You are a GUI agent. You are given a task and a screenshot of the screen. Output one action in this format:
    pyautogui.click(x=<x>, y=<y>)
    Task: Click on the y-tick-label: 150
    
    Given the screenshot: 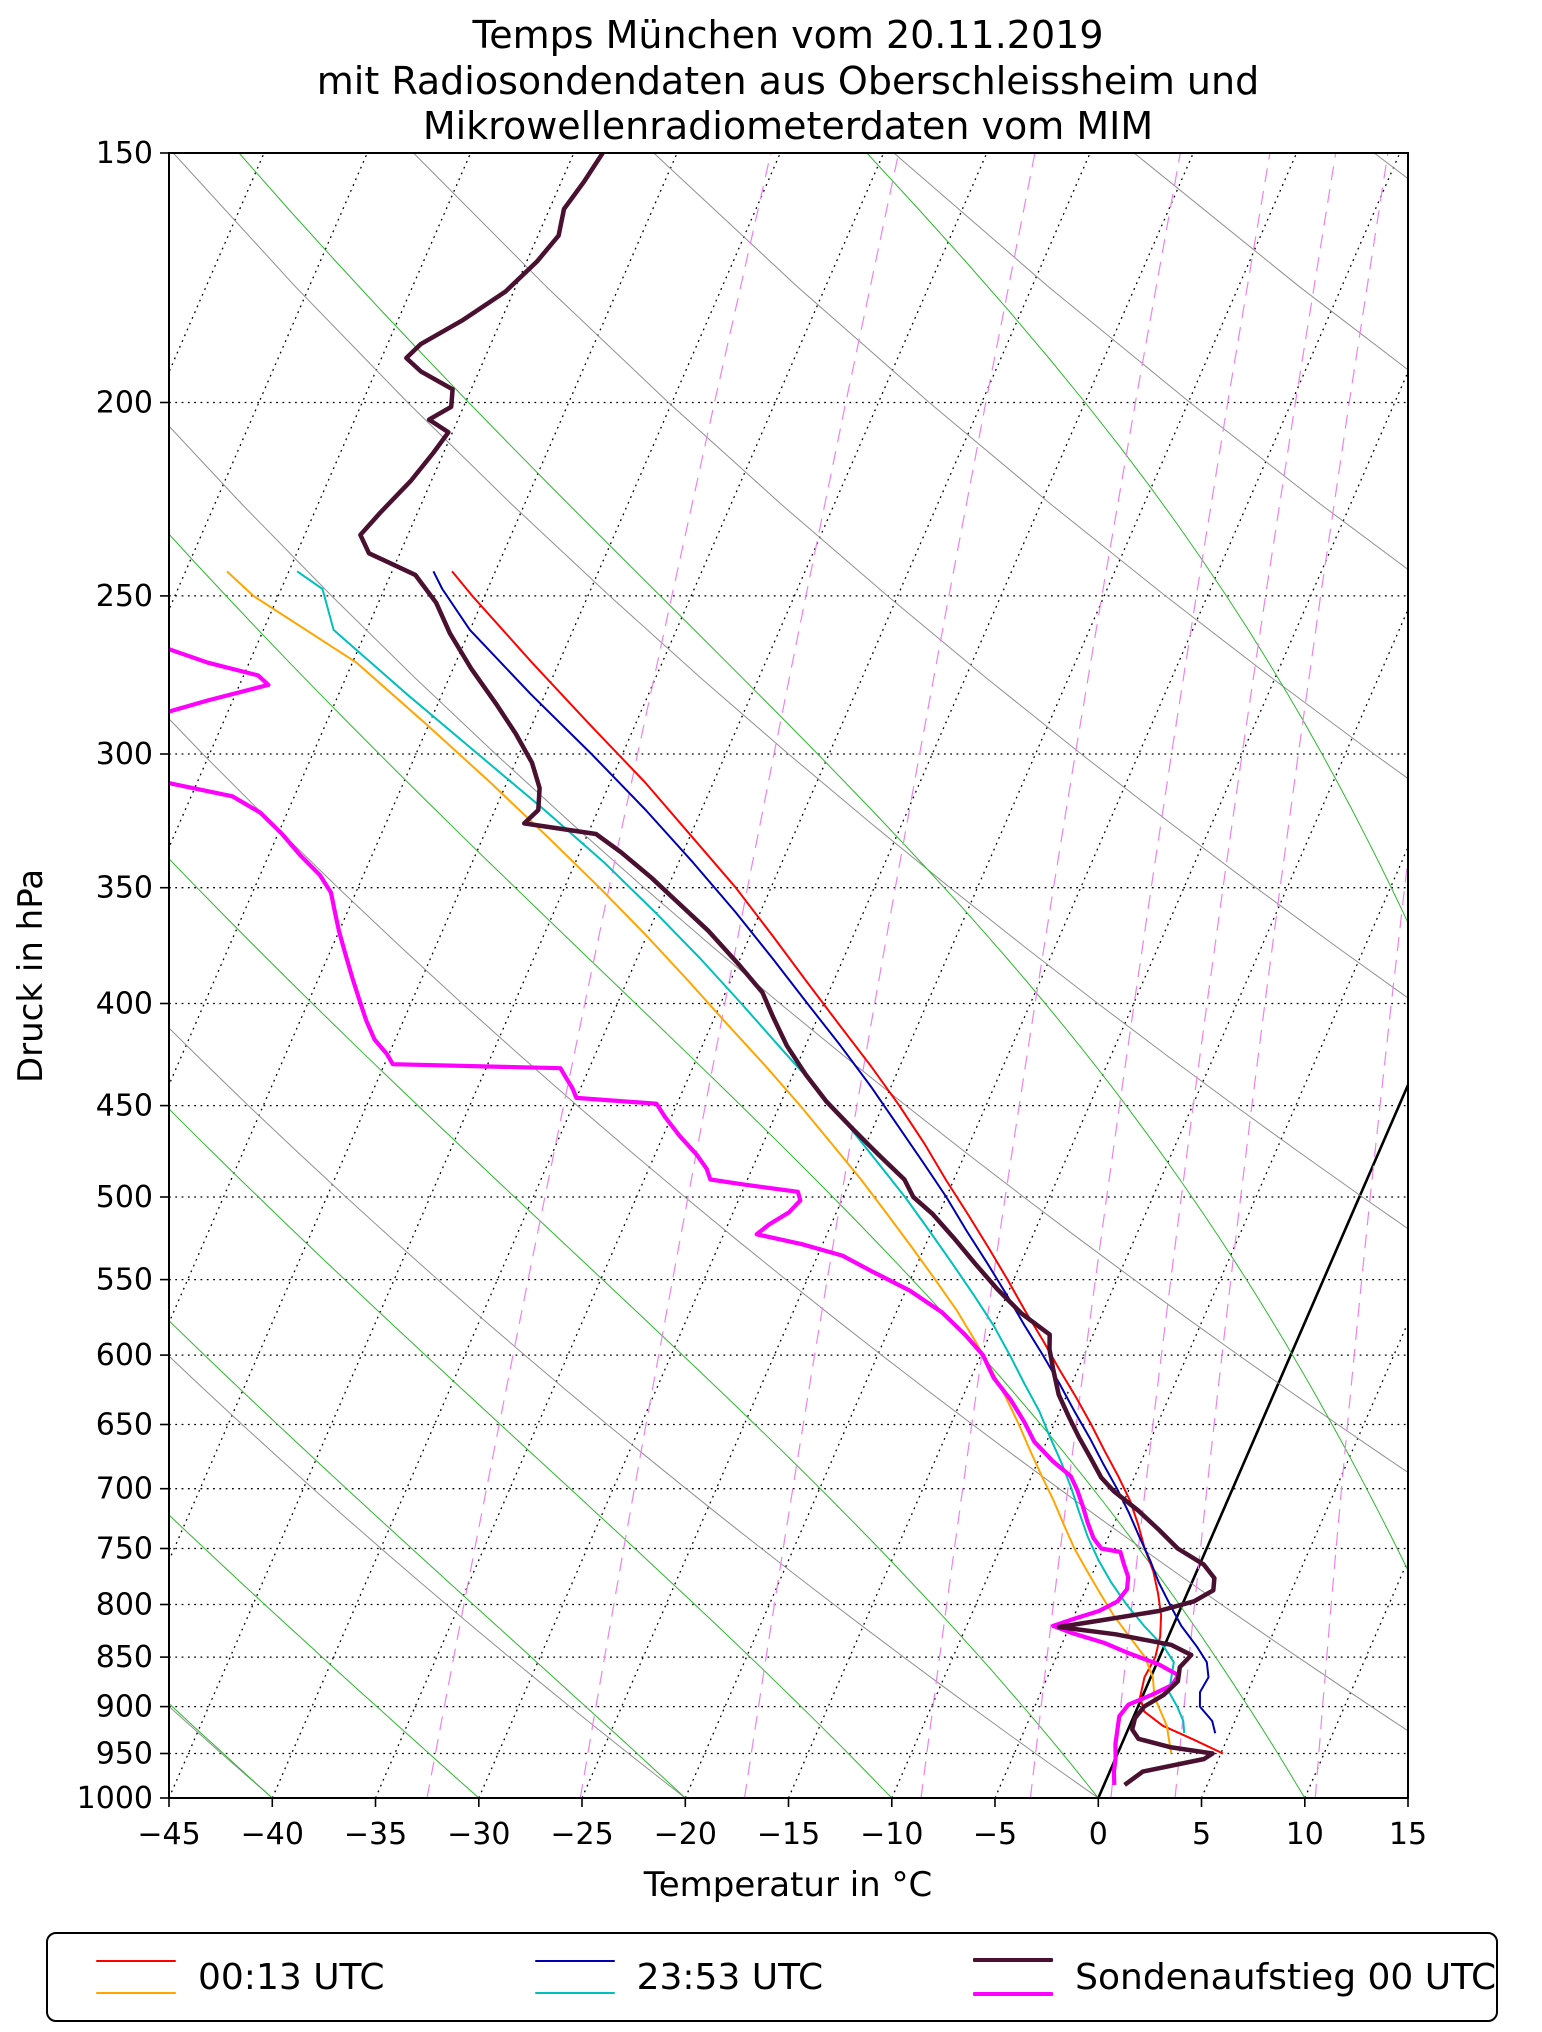 What is the action you would take?
    pyautogui.click(x=124, y=153)
    